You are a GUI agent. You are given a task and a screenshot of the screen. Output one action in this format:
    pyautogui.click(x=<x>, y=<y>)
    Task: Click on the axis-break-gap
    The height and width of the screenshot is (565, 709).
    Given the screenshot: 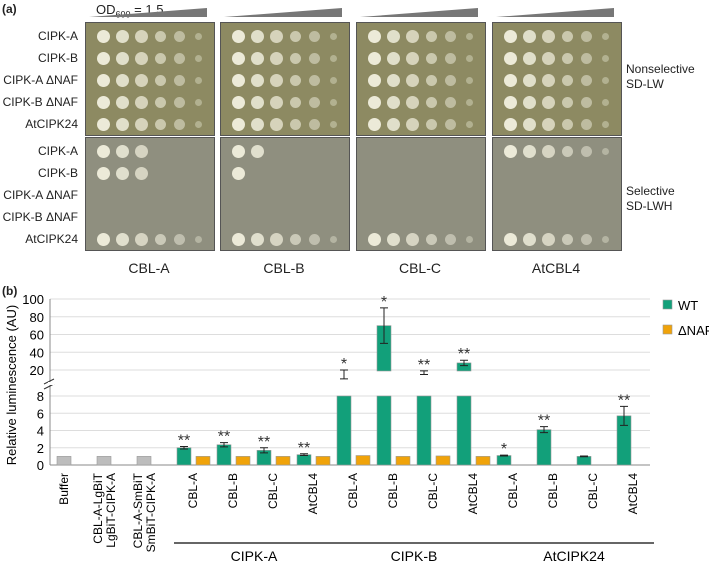 What is the action you would take?
    pyautogui.click(x=51, y=383)
    